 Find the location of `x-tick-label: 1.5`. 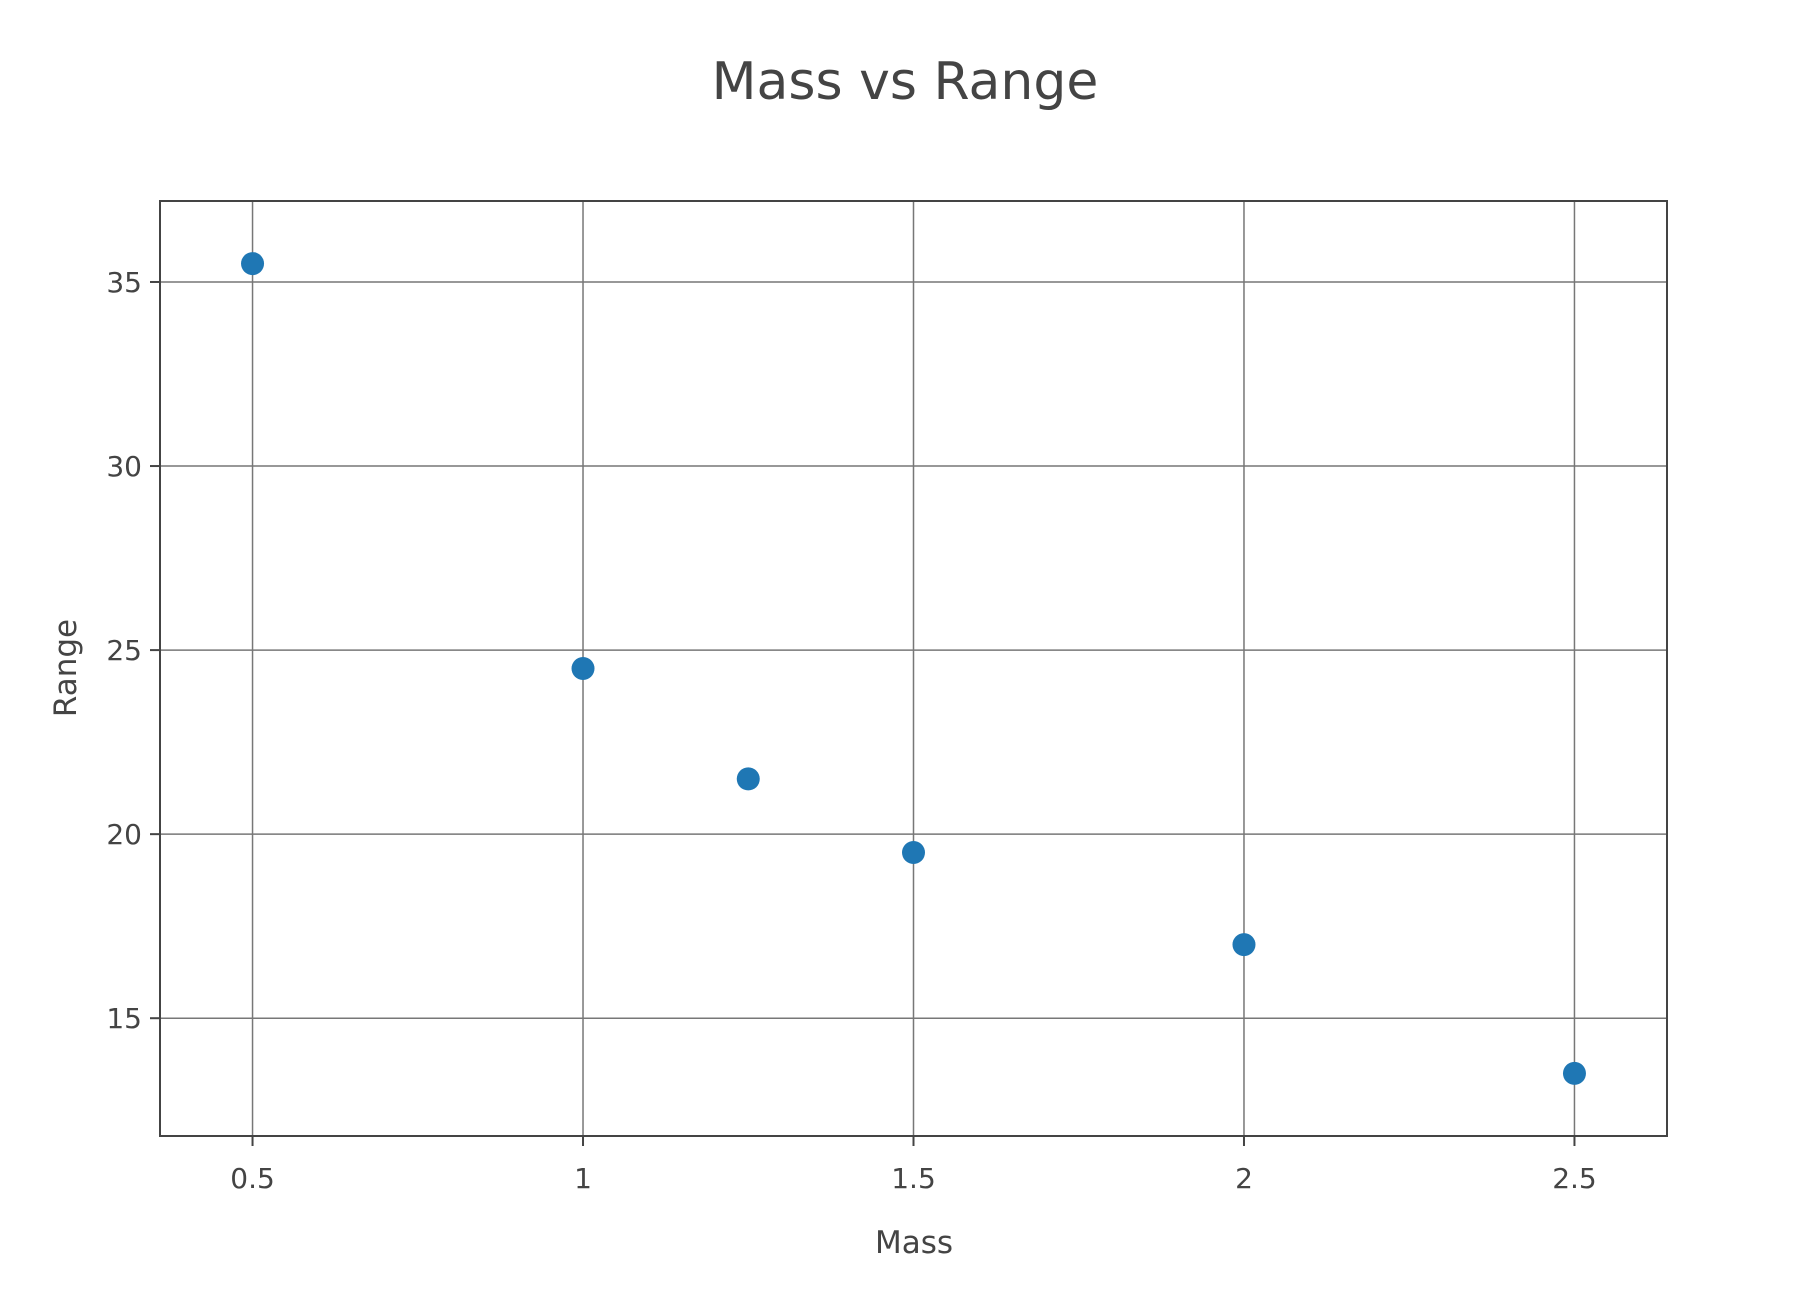

x-tick-label: 1.5 is located at coordinates (913, 1178).